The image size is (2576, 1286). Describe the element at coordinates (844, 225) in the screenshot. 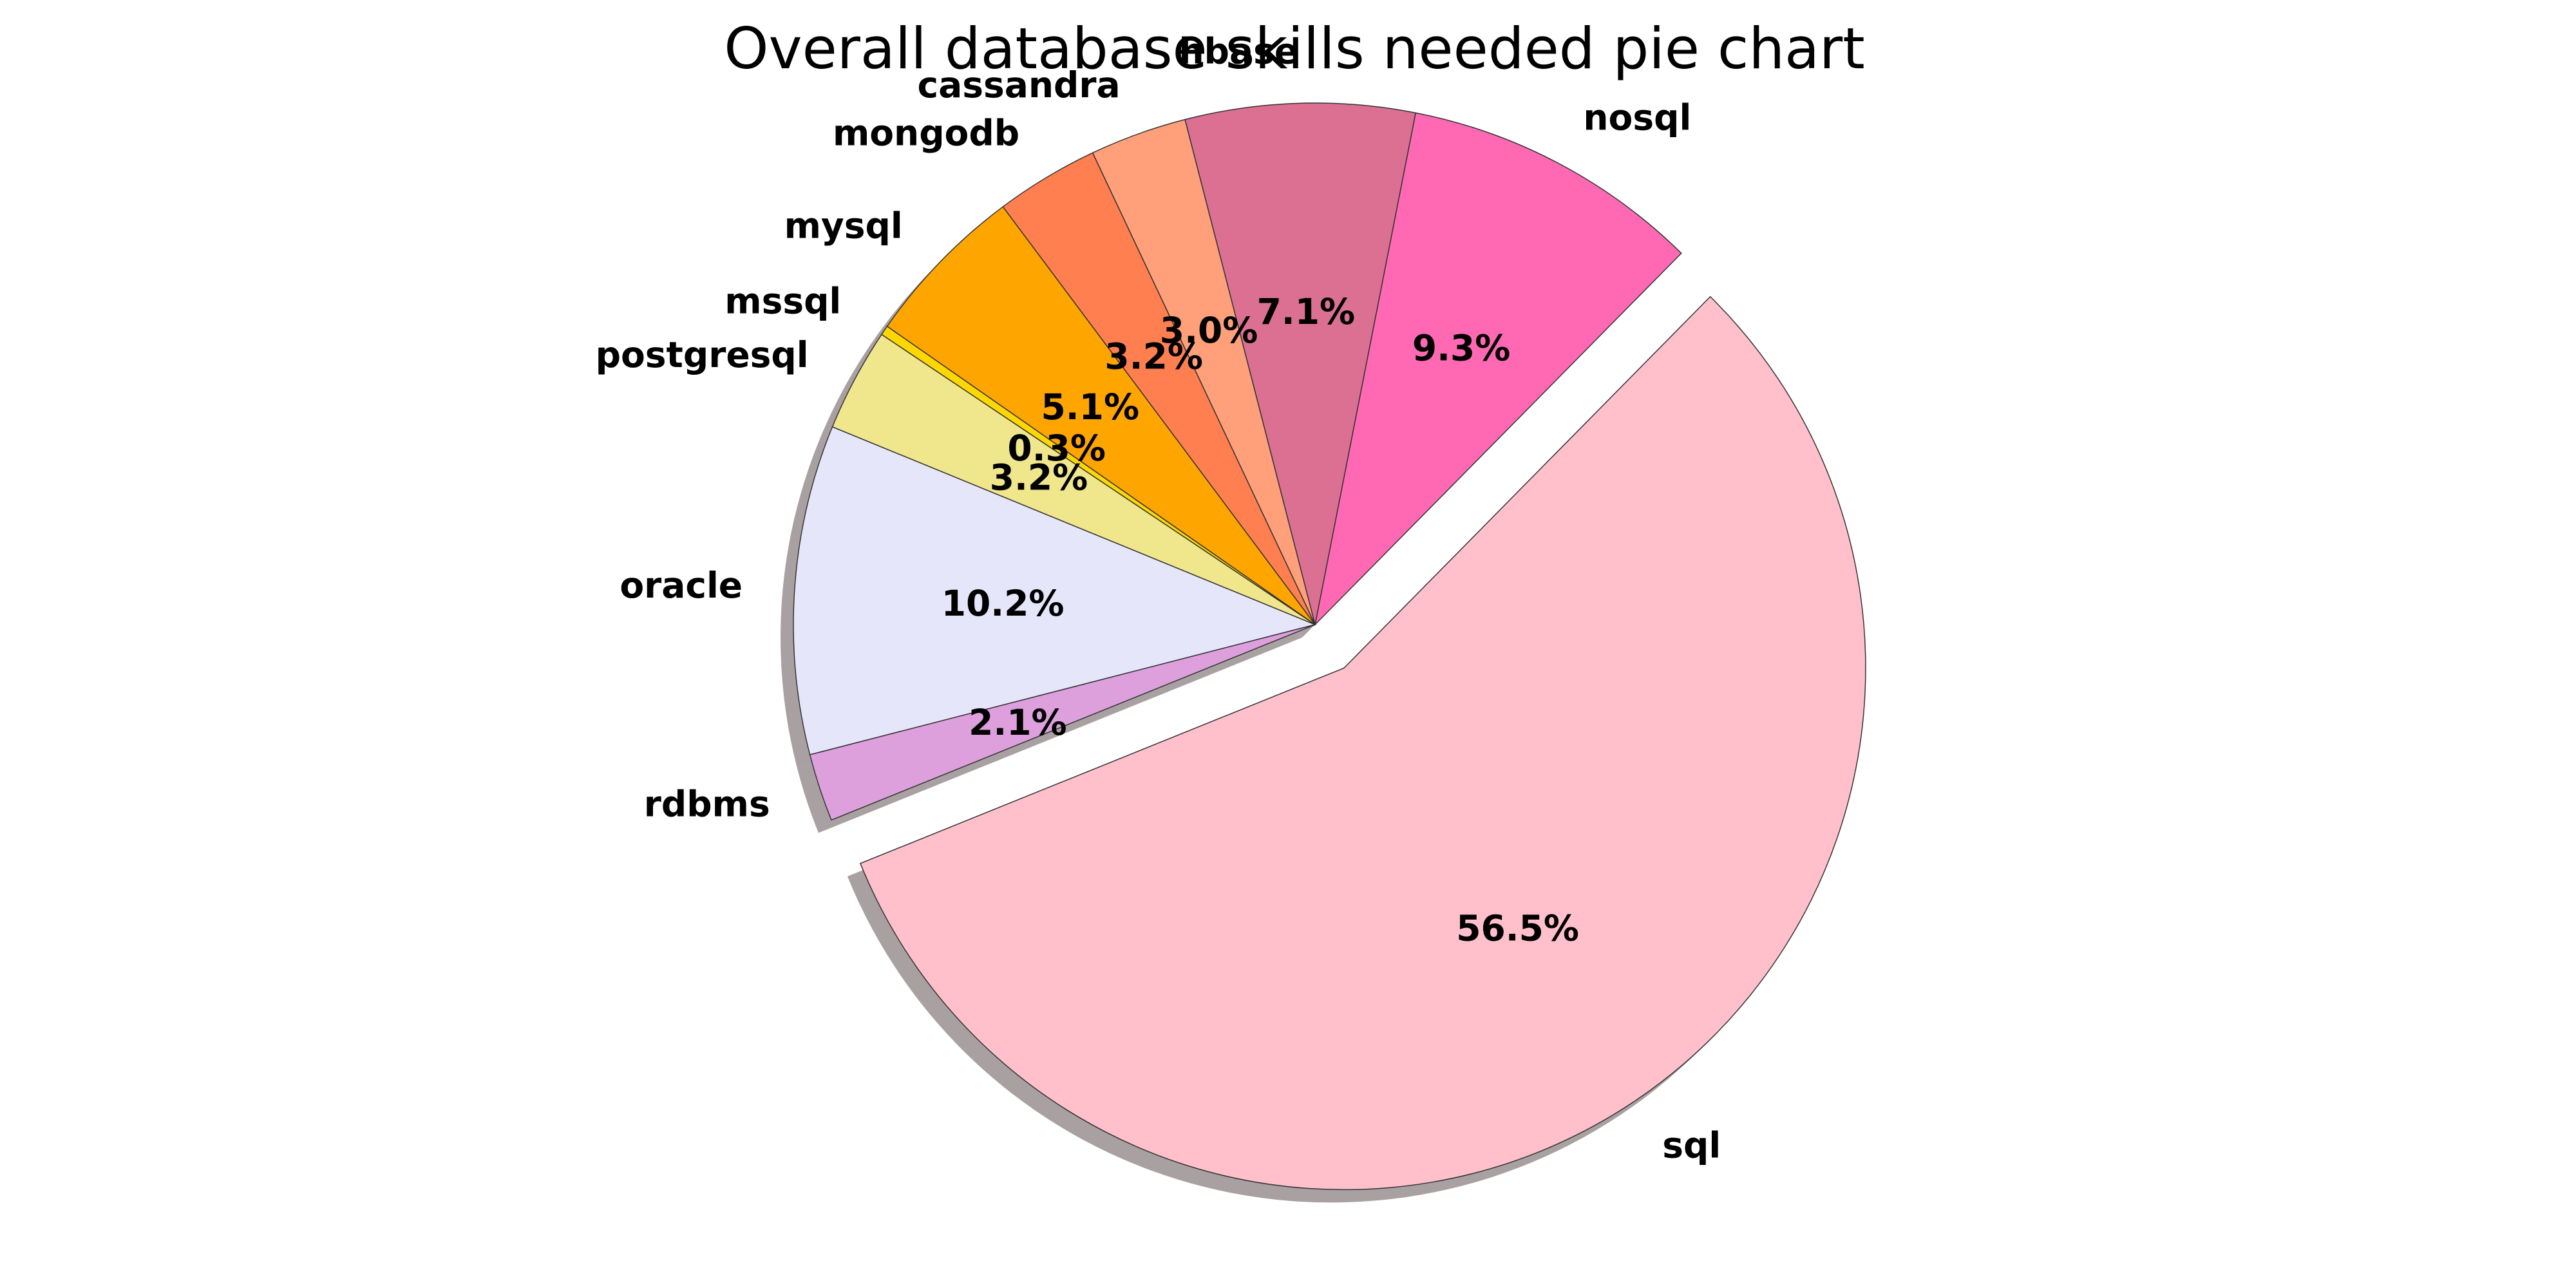

I see `category-label-mysql: mysql` at that location.